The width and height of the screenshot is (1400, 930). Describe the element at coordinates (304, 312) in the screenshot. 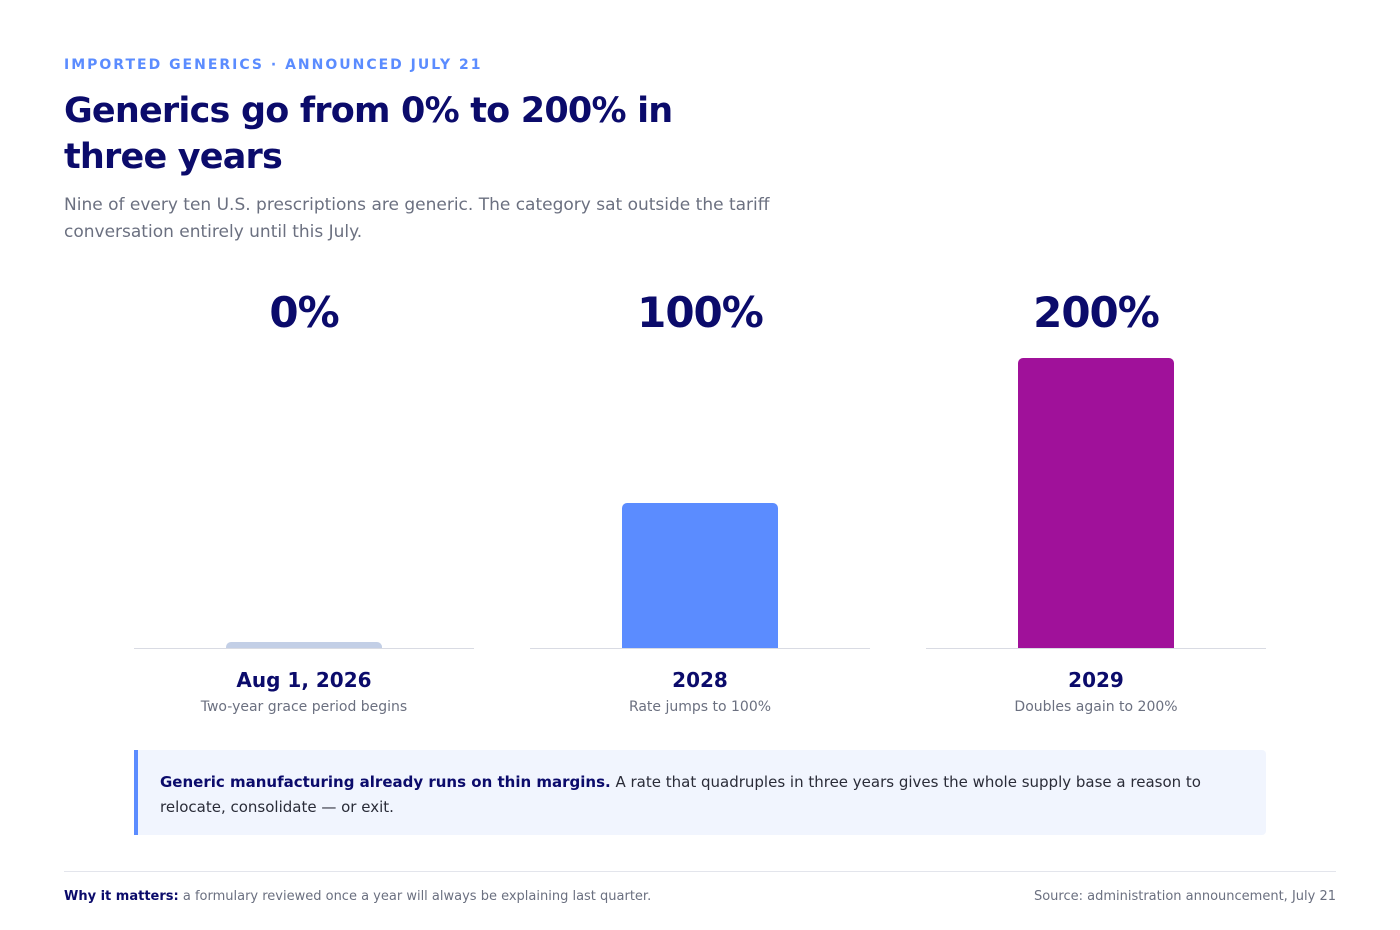

I see `value-label: 0%` at that location.